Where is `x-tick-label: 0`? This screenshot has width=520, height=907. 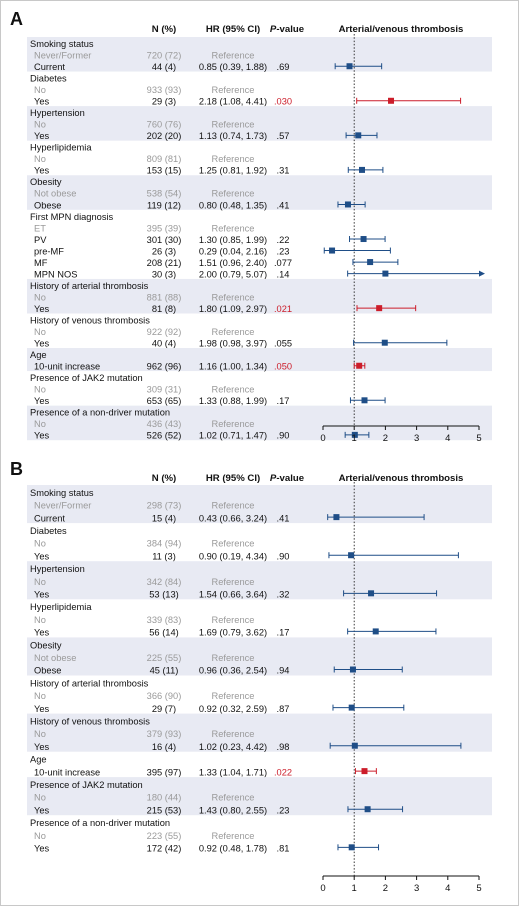 x-tick-label: 0 is located at coordinates (322, 888).